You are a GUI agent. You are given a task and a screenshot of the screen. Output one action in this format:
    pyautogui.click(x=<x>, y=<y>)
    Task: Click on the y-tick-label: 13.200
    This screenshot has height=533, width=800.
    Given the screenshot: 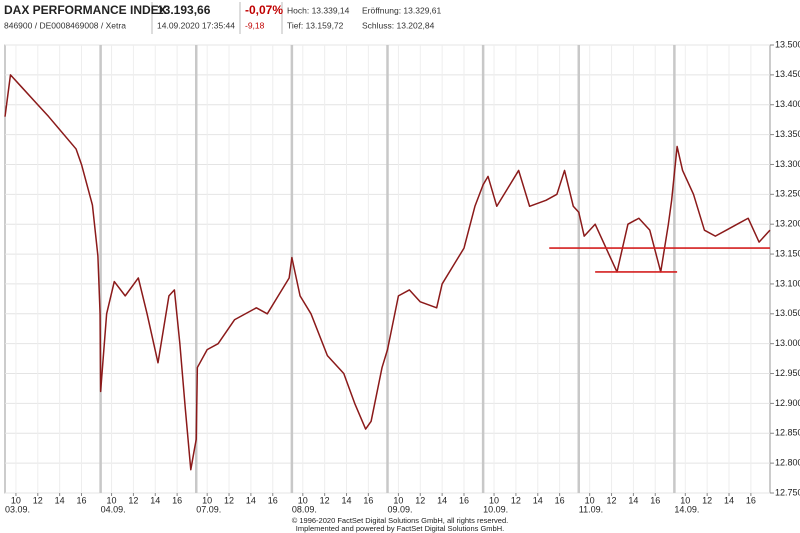 What is the action you would take?
    pyautogui.click(x=787, y=224)
    